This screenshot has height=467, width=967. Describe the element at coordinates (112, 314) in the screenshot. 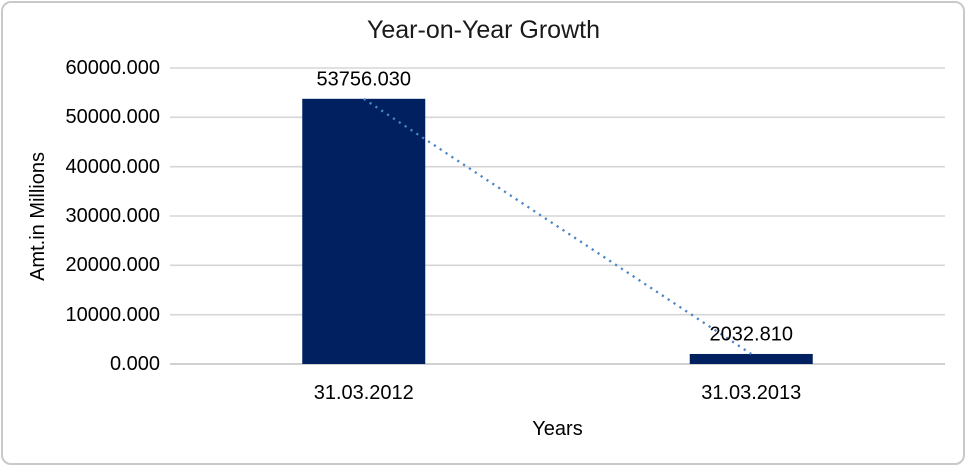

I see `y-tick-label: 10000.000` at that location.